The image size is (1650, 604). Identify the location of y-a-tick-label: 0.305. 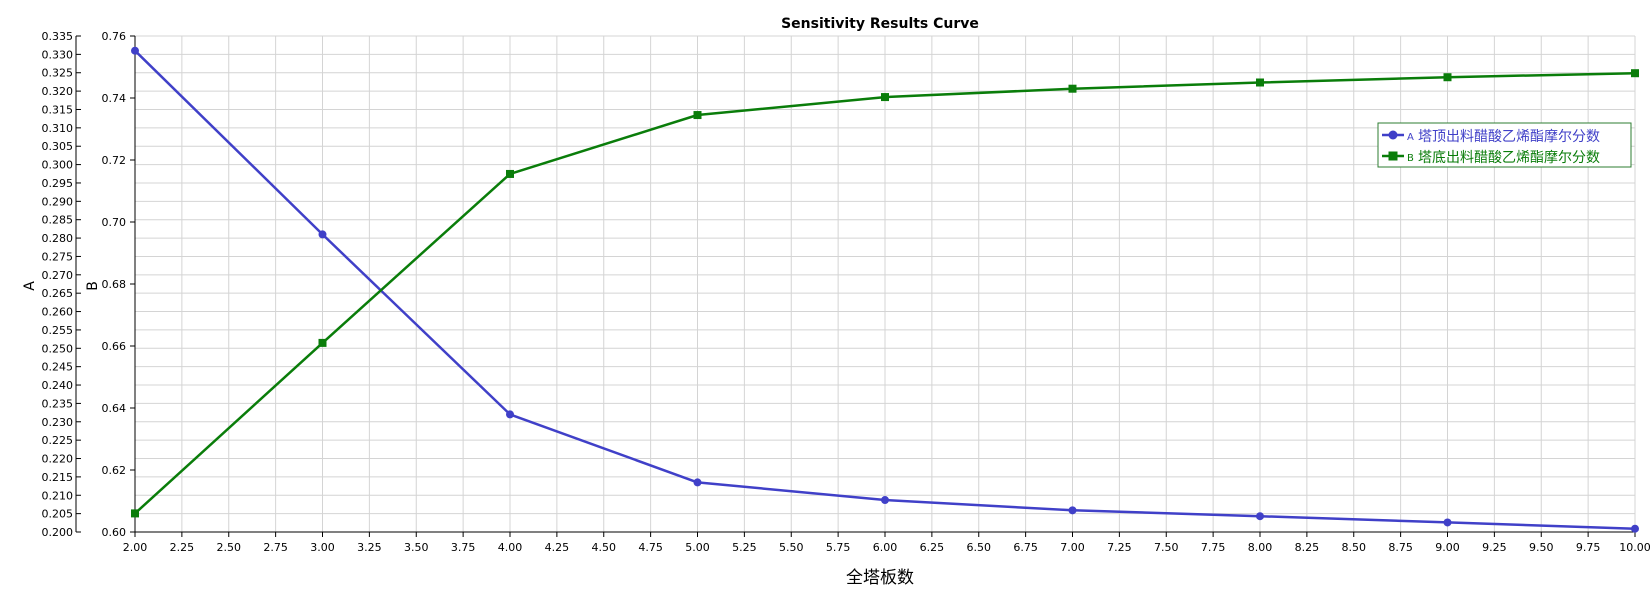
(58, 146).